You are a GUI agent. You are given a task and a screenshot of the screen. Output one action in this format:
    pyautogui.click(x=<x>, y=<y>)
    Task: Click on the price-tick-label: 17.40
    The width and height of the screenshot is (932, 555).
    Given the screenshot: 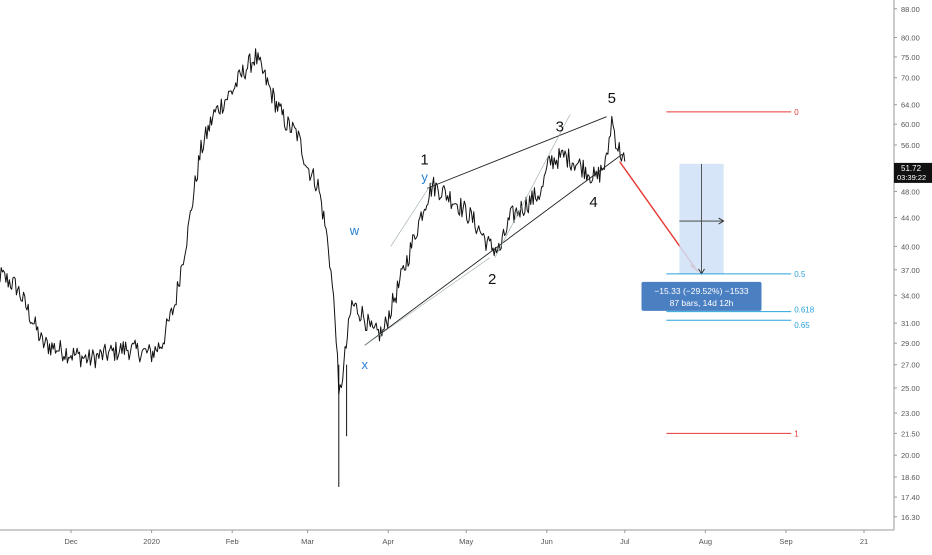 What is the action you would take?
    pyautogui.click(x=910, y=497)
    